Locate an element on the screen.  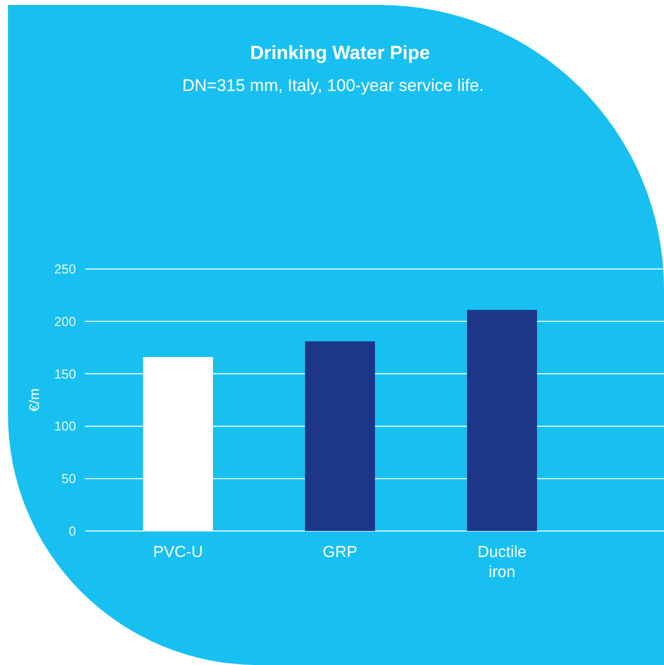
y-tick-label: 250 is located at coordinates (65, 269).